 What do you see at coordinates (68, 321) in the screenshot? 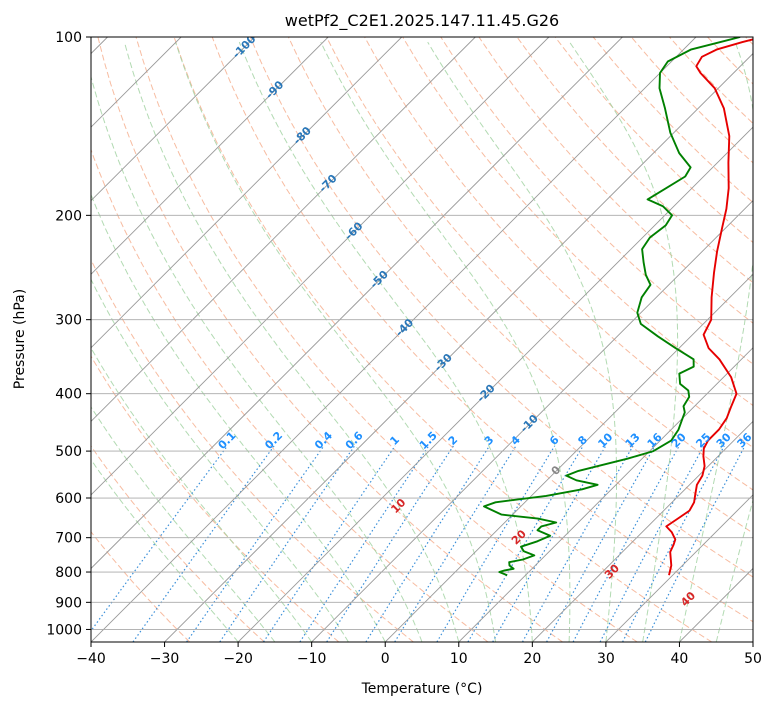
I see `y-tick-label: 300` at bounding box center [68, 321].